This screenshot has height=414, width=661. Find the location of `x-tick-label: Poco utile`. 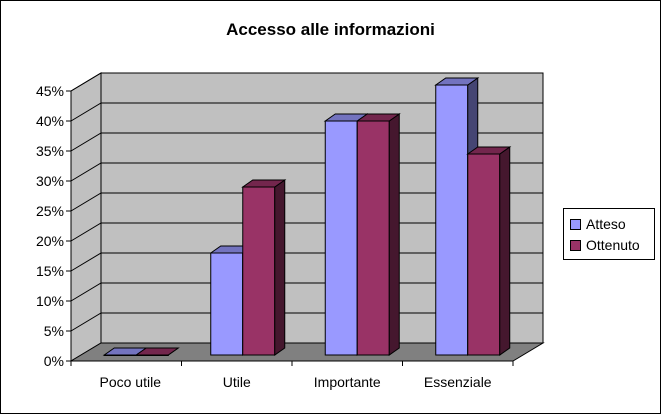

x-tick-label: Poco utile is located at coordinates (131, 382).